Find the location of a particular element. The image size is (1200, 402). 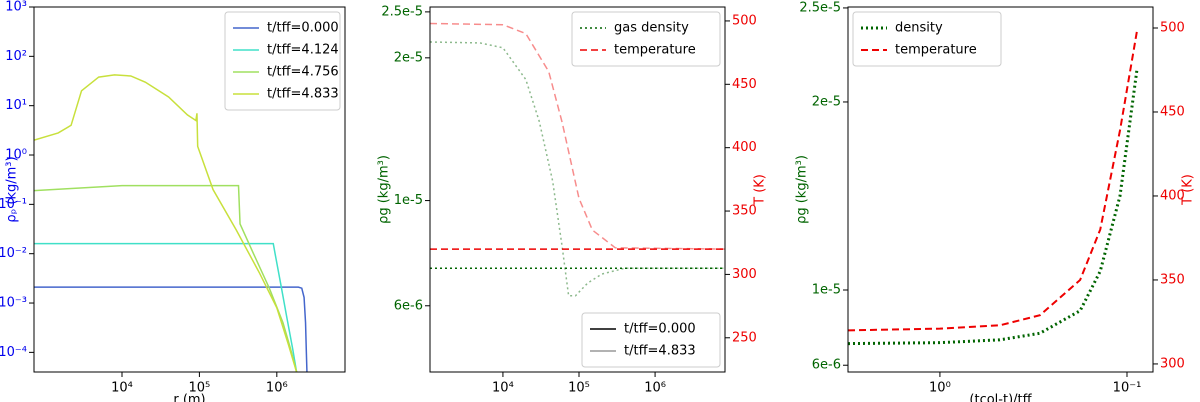

y2-tick-label: 250 is located at coordinates (744, 337).